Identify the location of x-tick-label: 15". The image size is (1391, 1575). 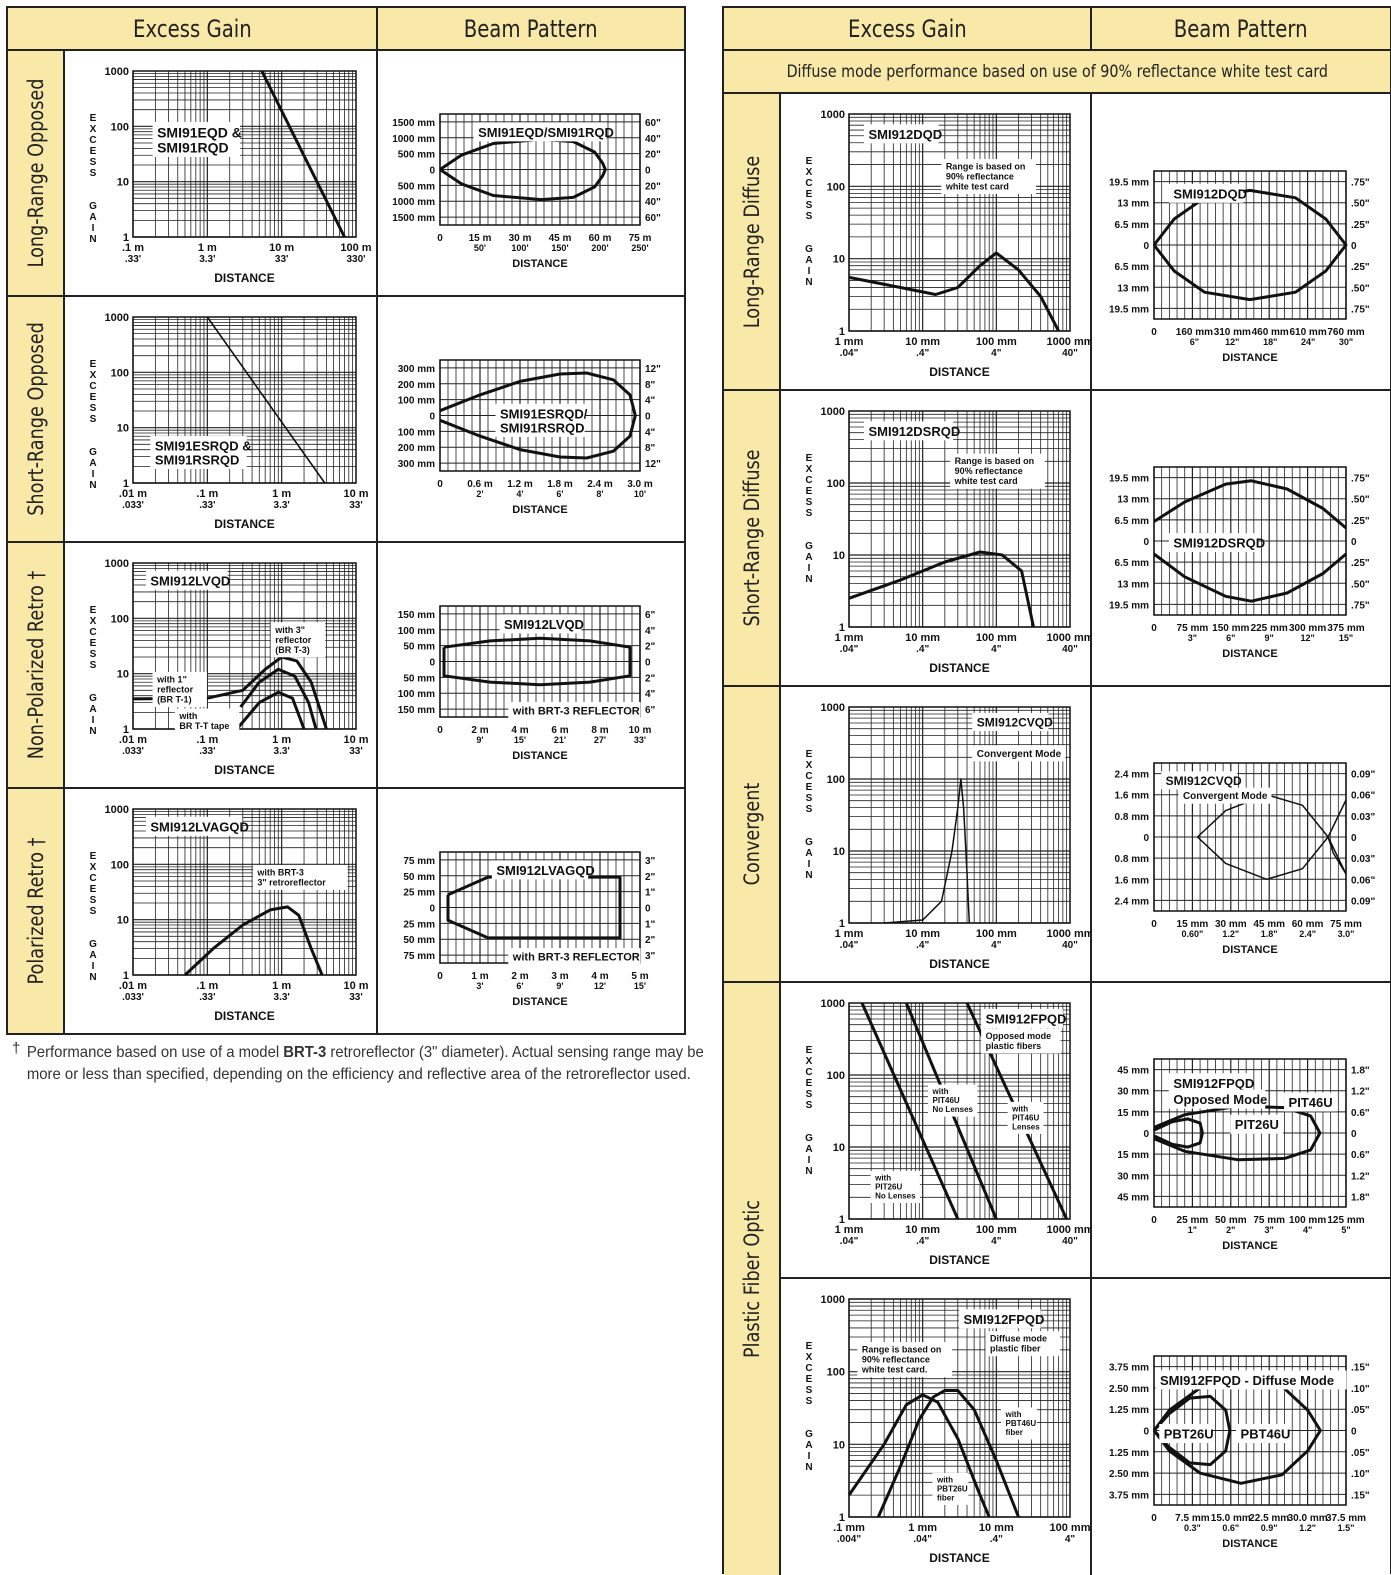
(1346, 638).